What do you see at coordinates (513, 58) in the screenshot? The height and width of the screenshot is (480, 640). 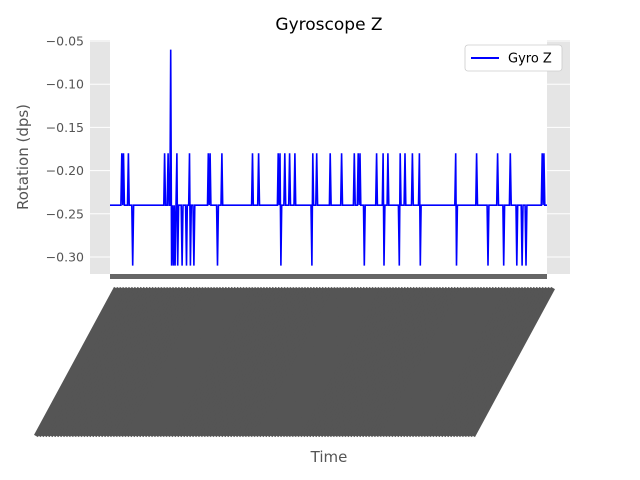 I see `legend: Gyro Z` at bounding box center [513, 58].